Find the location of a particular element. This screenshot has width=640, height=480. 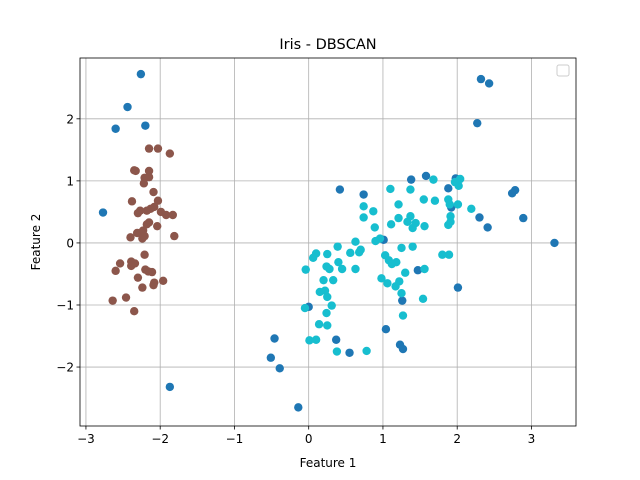

y-axis-ticks: −2 −1 0 1 2 is located at coordinates (68, 243).